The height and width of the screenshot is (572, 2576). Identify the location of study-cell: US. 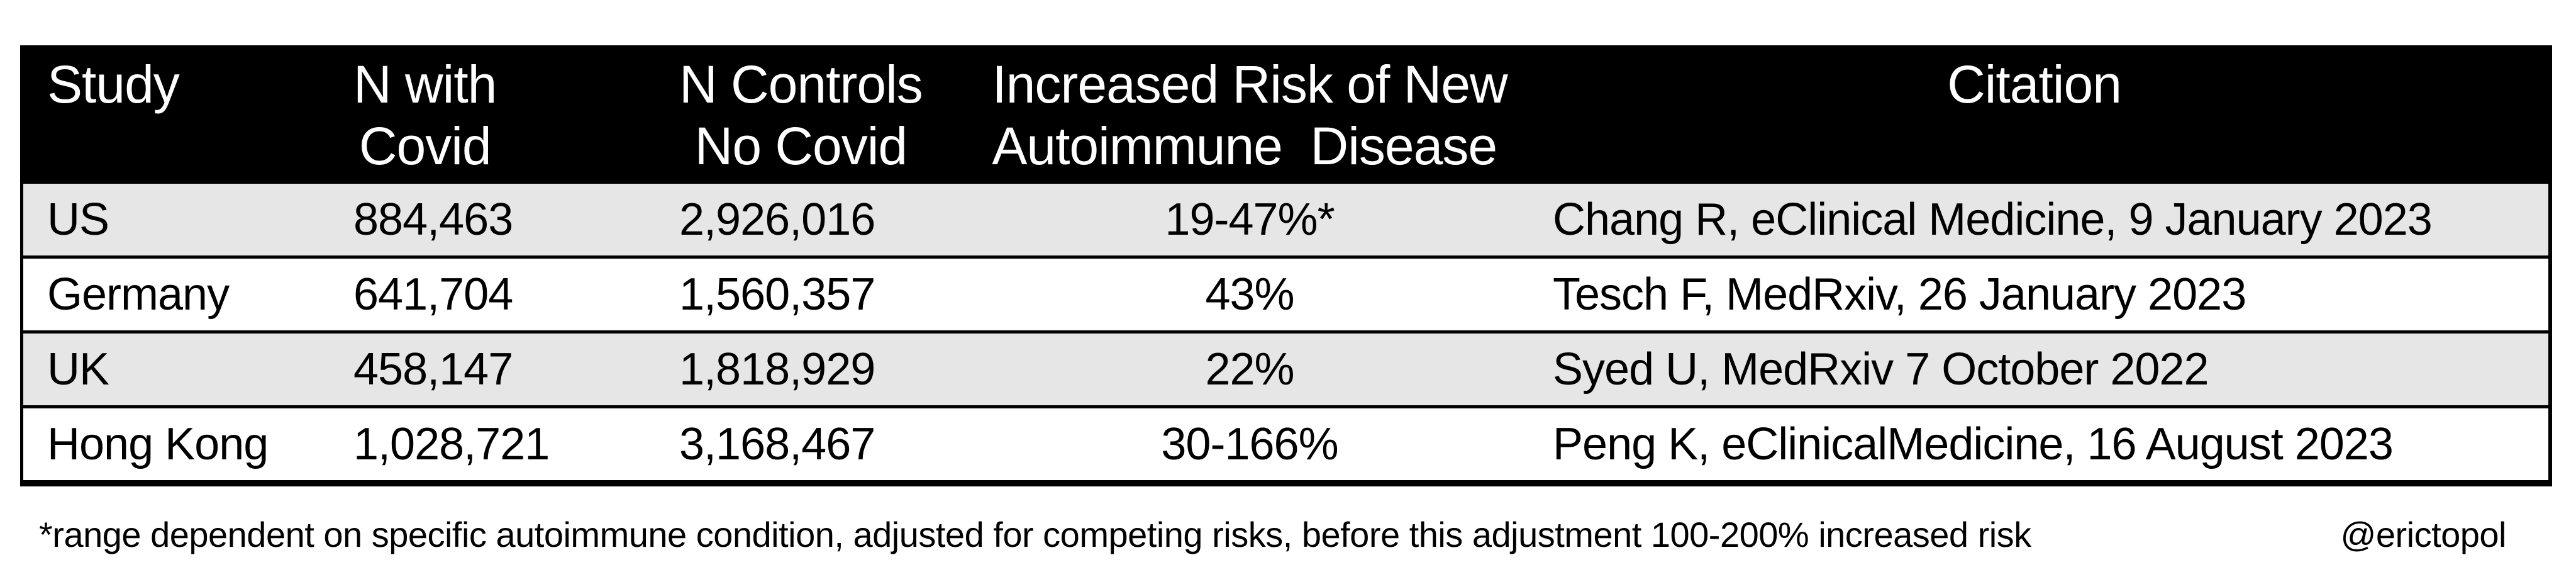
(78, 219).